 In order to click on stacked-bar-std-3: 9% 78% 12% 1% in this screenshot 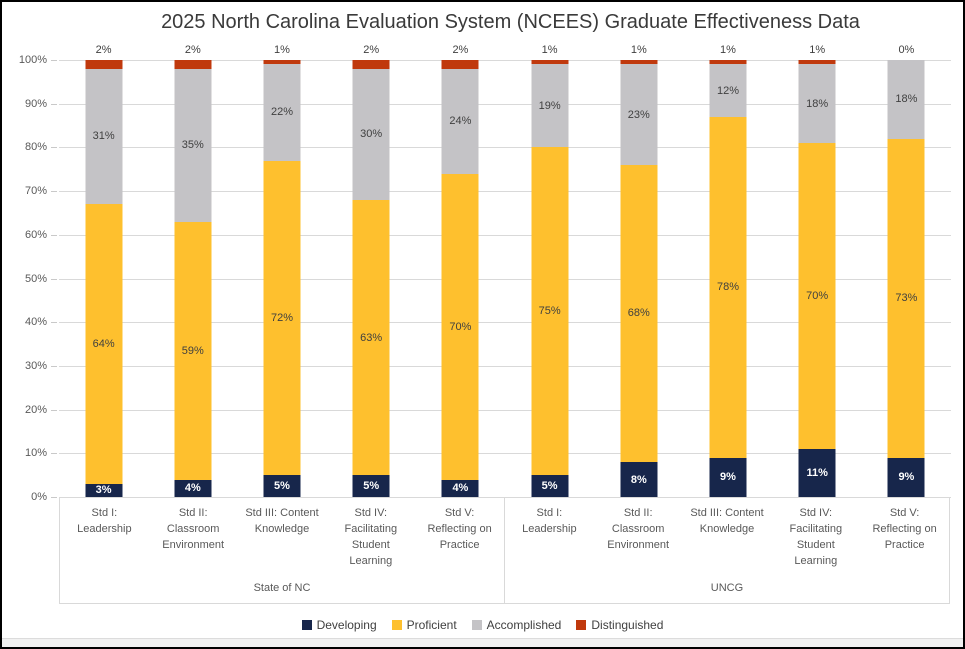, I will do `click(728, 270)`.